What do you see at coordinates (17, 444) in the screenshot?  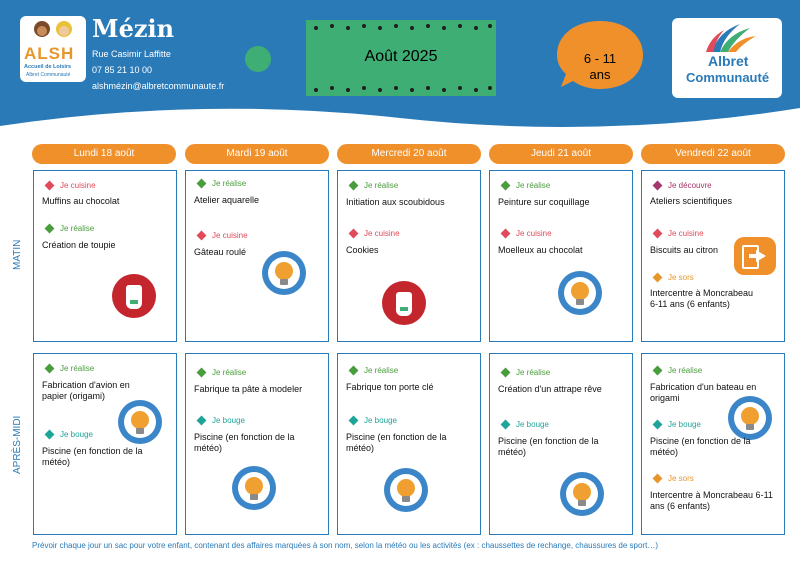 I see `period-afternoon-label: APRÈS-MIDI` at bounding box center [17, 444].